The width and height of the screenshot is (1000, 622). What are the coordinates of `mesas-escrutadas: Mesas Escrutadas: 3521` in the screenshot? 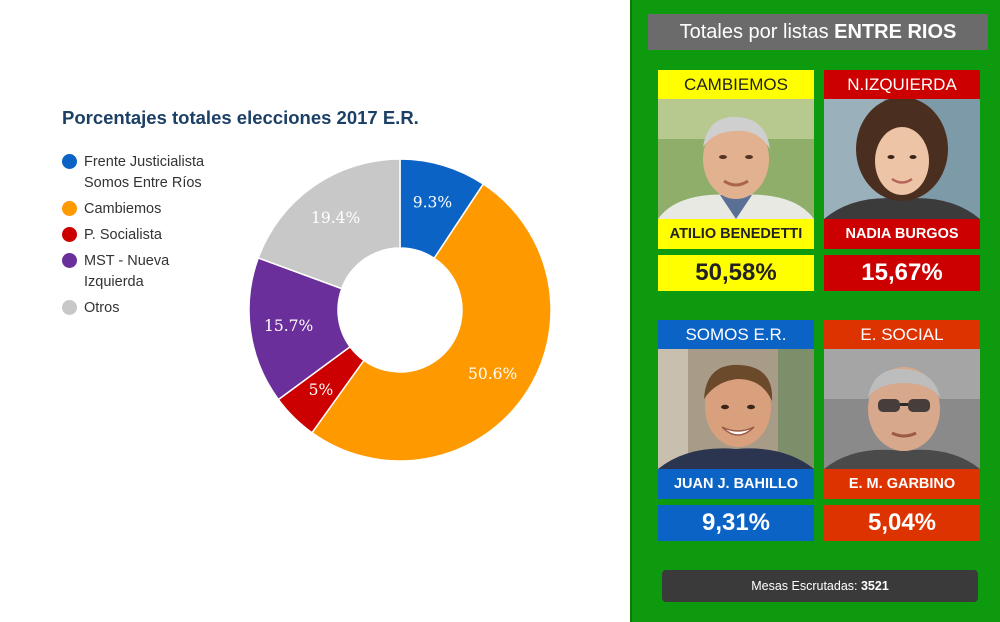 It's located at (820, 586).